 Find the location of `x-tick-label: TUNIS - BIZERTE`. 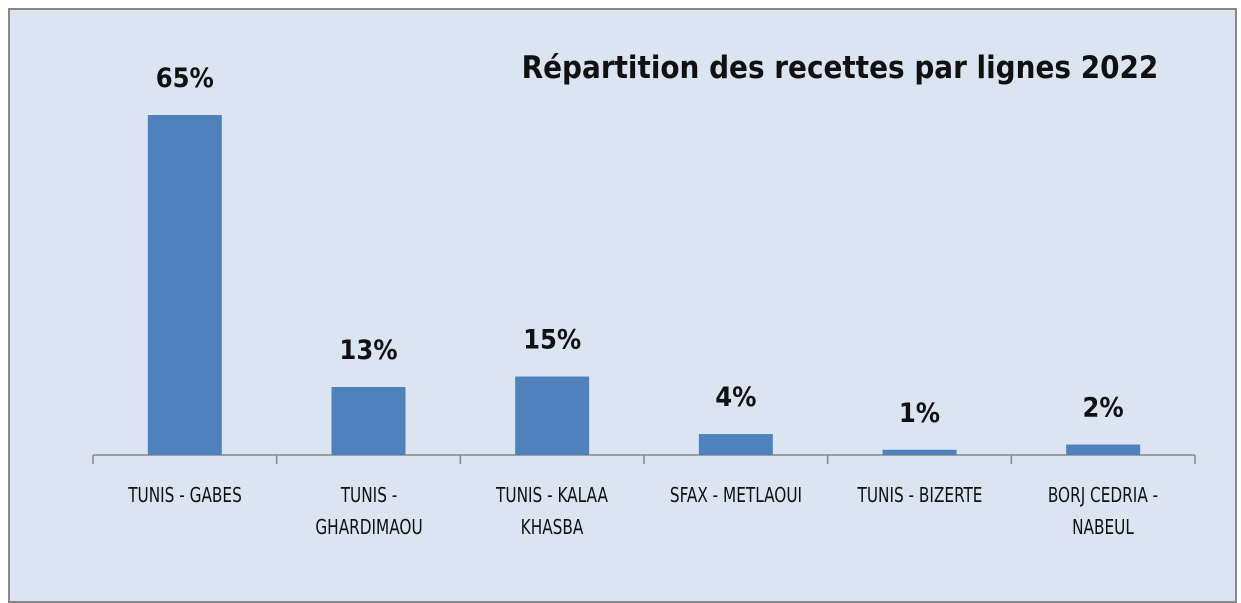

x-tick-label: TUNIS - BIZERTE is located at coordinates (919, 495).